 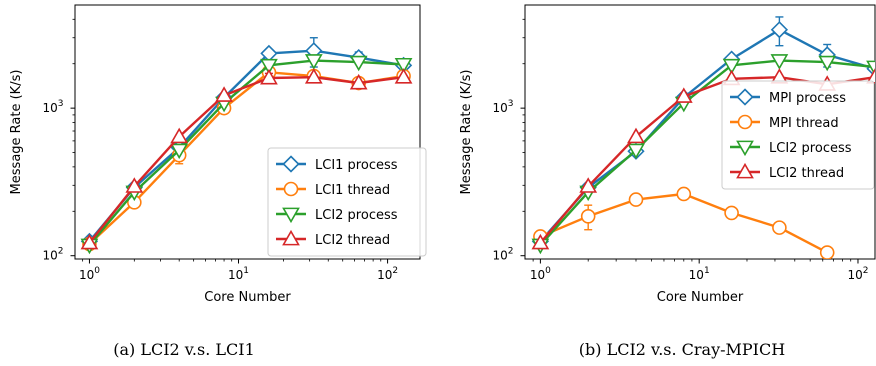 I want to click on chart-caption: (a) LCI2 v.s. LCI1, so click(x=184, y=349).